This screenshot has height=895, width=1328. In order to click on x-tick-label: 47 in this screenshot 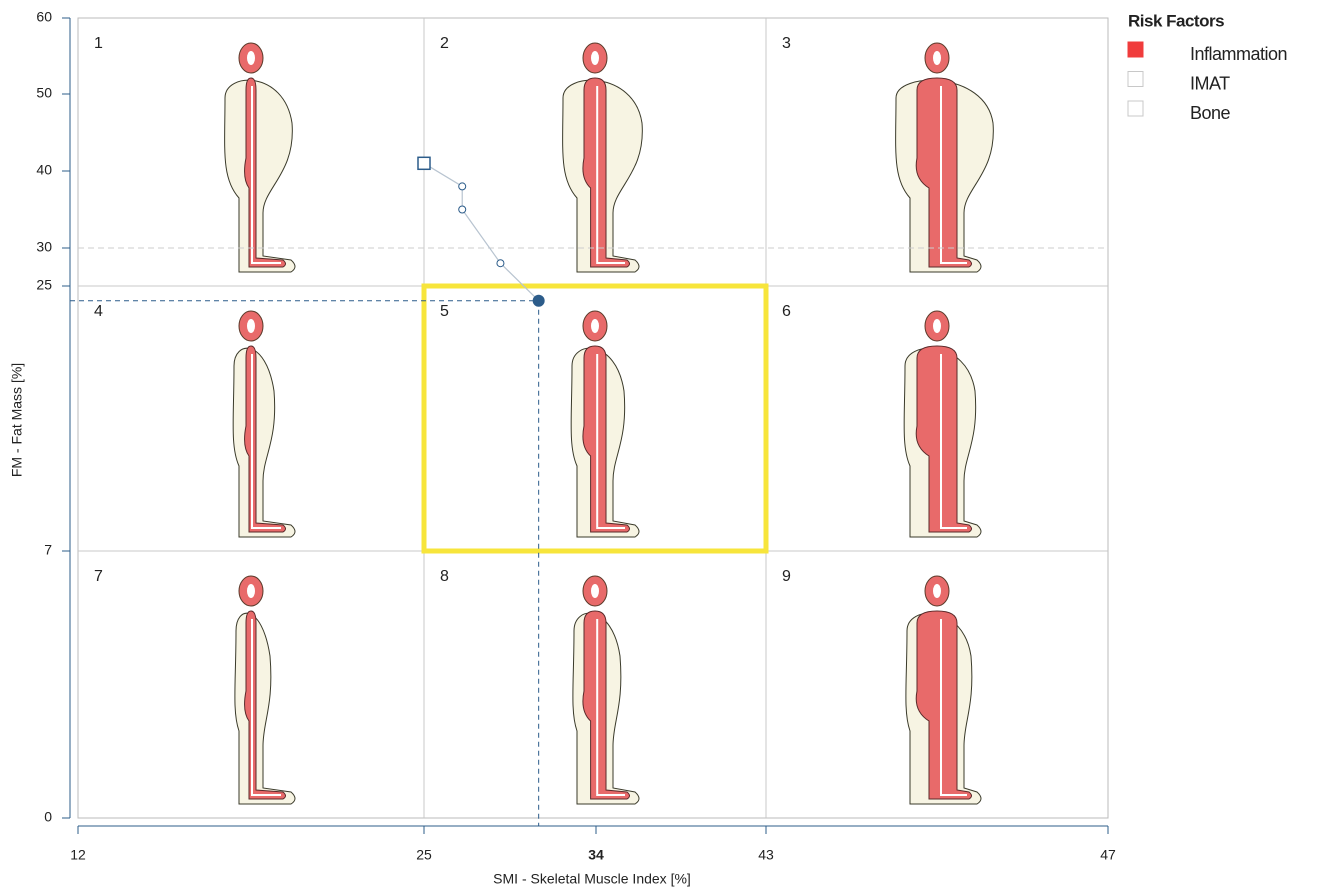, I will do `click(1108, 855)`.